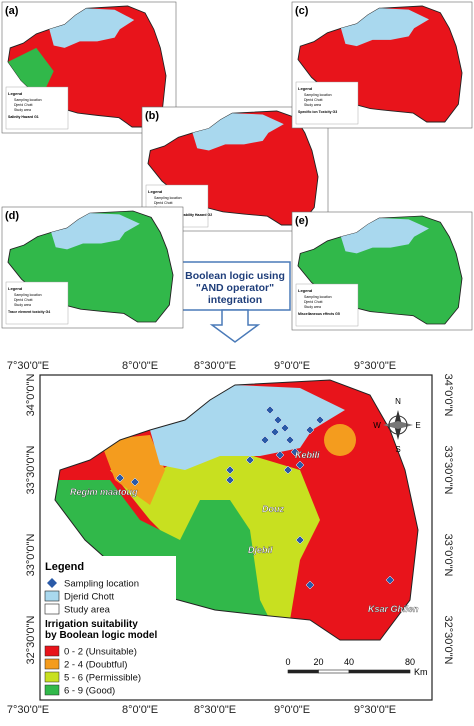 The width and height of the screenshot is (474, 726). I want to click on legend-class: 2 - 4 (Doubtful), so click(95, 665).